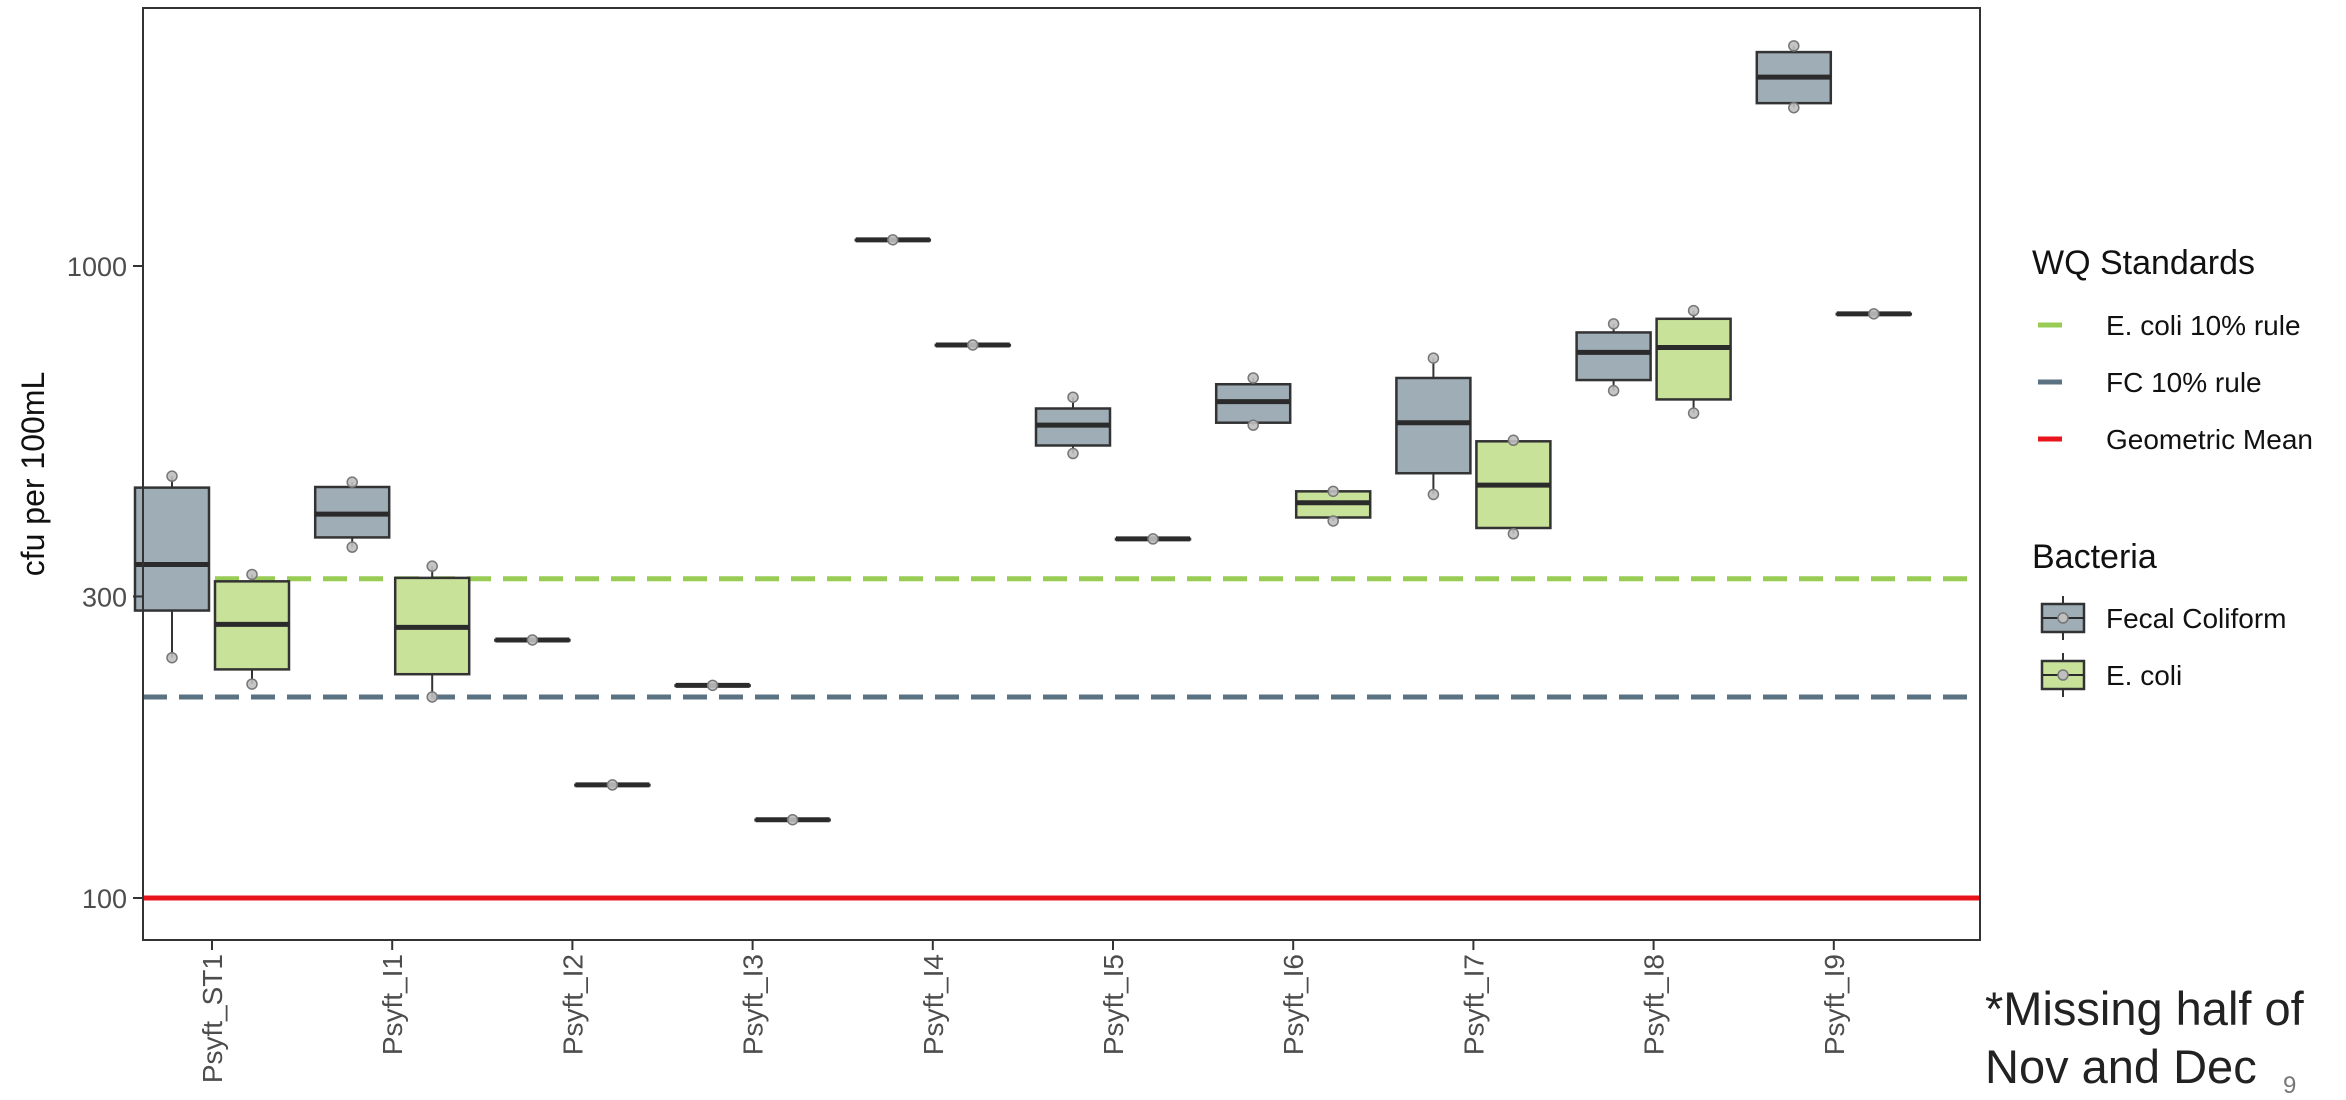  What do you see at coordinates (97, 267) in the screenshot?
I see `y-tick-label: 1000` at bounding box center [97, 267].